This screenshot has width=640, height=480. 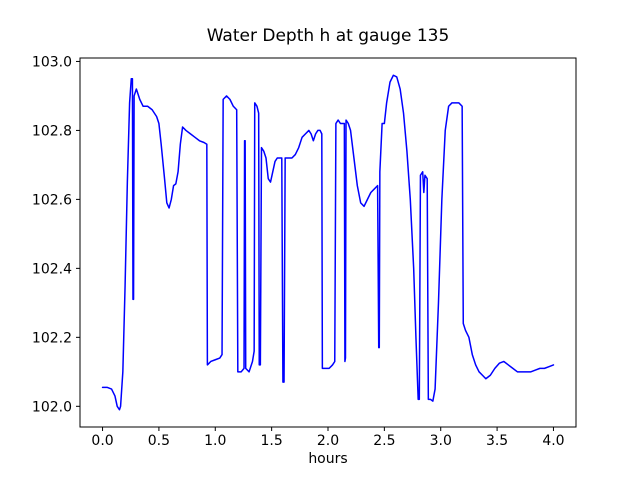 What do you see at coordinates (102, 441) in the screenshot?
I see `x-tick-label: 0.0` at bounding box center [102, 441].